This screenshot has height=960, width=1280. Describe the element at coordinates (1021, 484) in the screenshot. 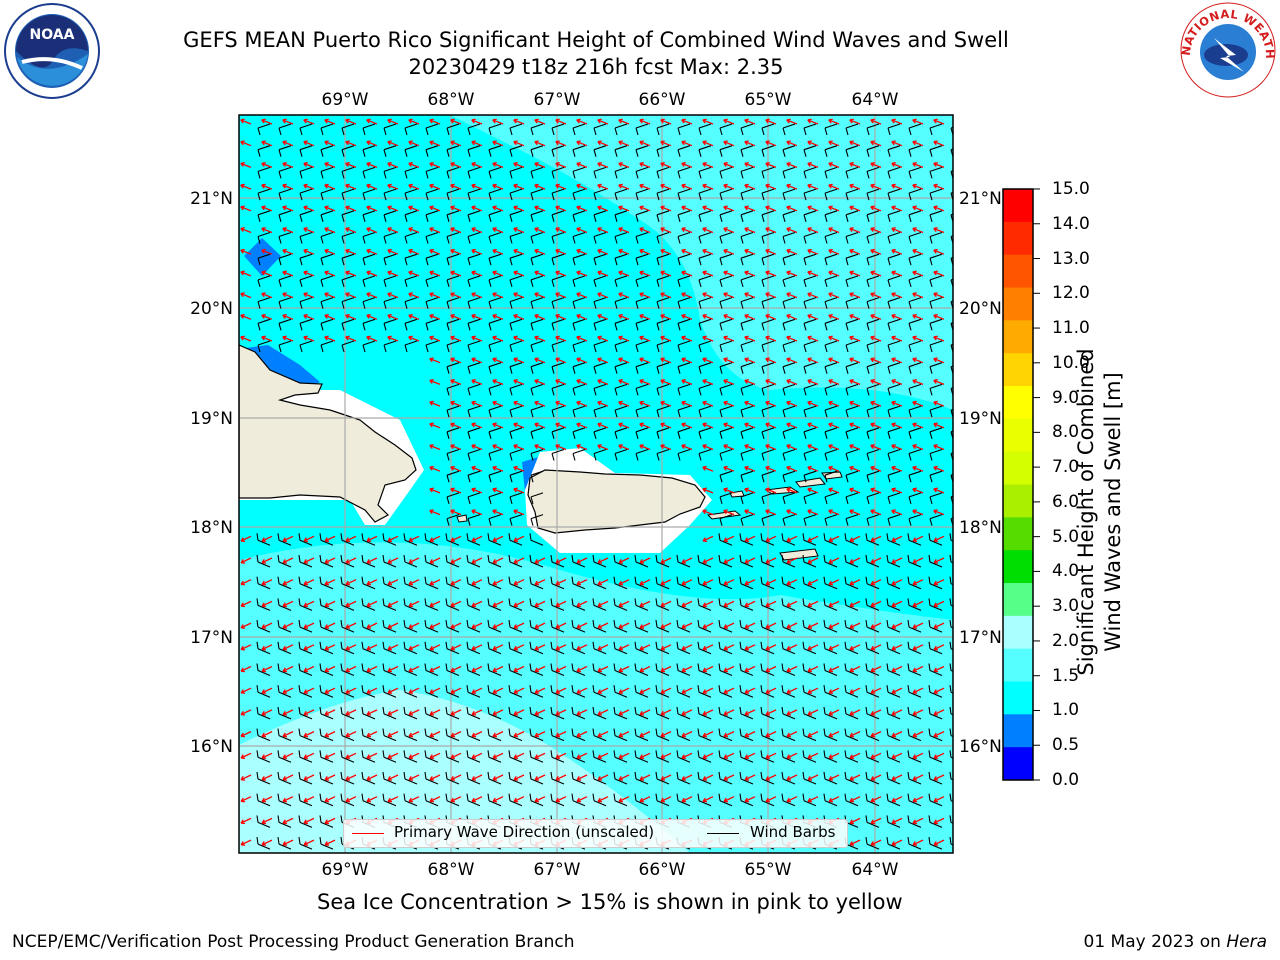

I see `colorbar` at that location.